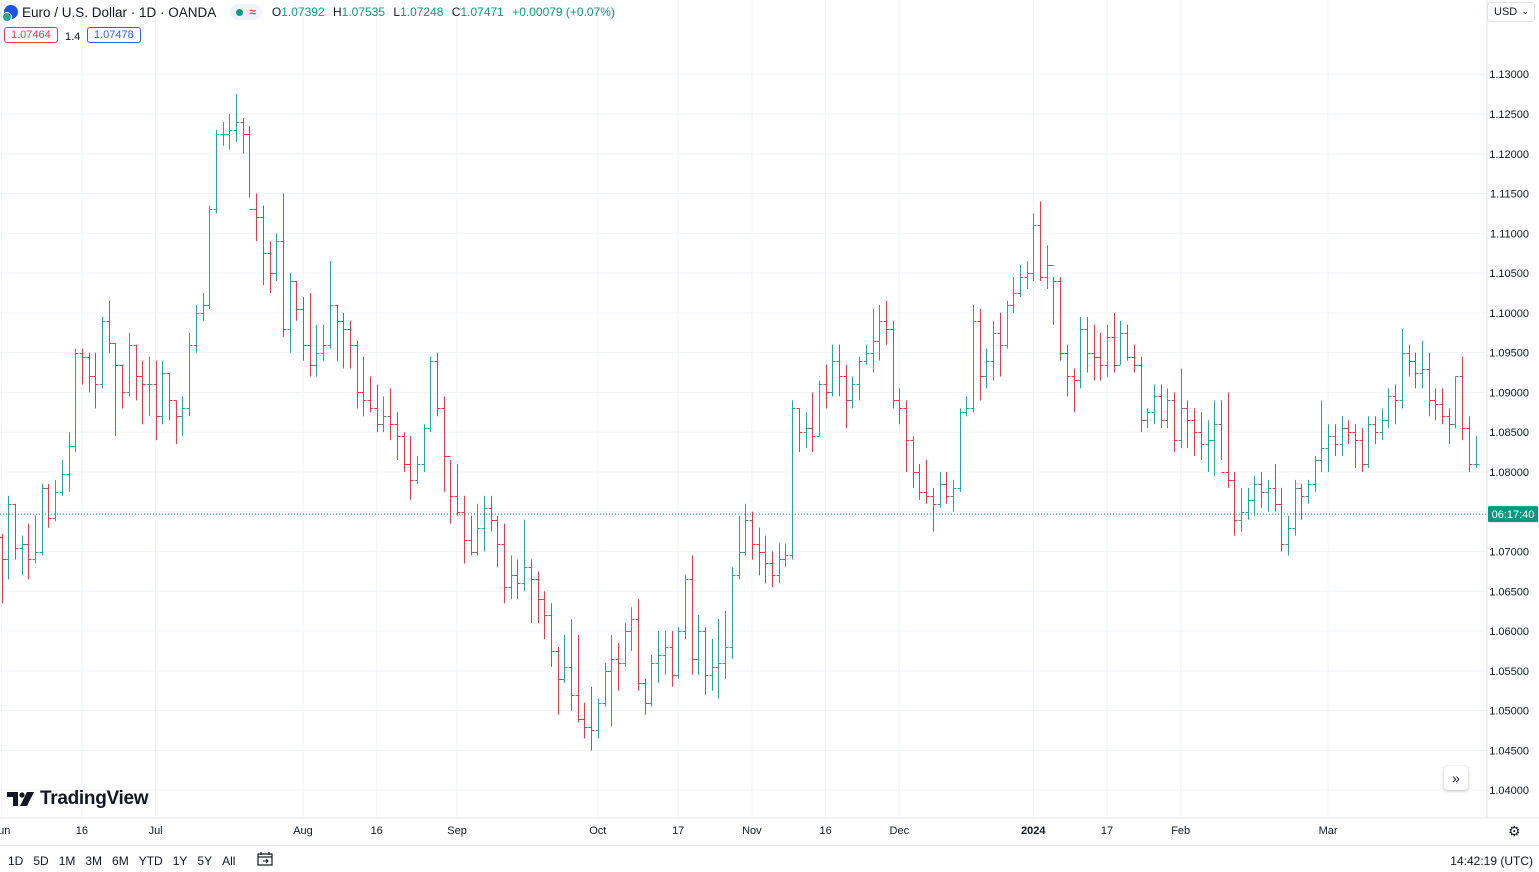 The width and height of the screenshot is (1539, 872). Describe the element at coordinates (1491, 861) in the screenshot. I see `utc-clock: 14:42:19 (UTC)` at that location.